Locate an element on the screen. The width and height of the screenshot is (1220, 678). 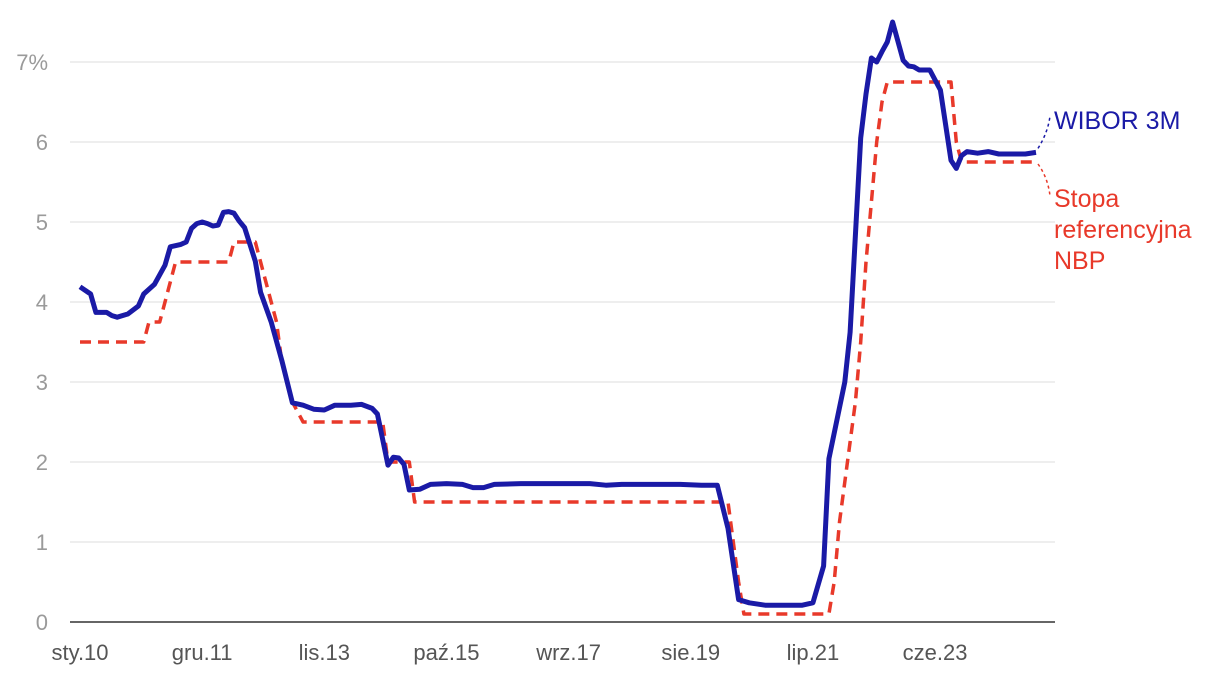
legend-label-nbp: Stopa referencyjna NBP is located at coordinates (1126, 230).